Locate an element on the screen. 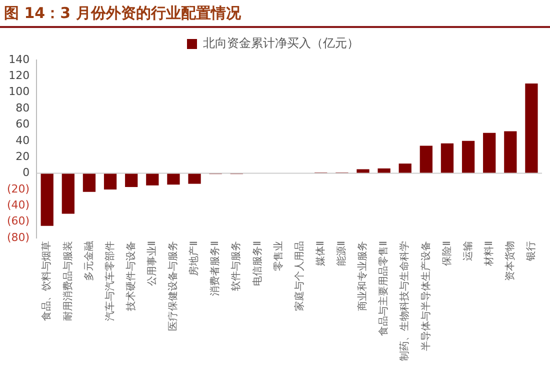 Image resolution: width=550 pixels, height=370 pixels. x-tick-label: 商业和专业服务 is located at coordinates (362, 276).